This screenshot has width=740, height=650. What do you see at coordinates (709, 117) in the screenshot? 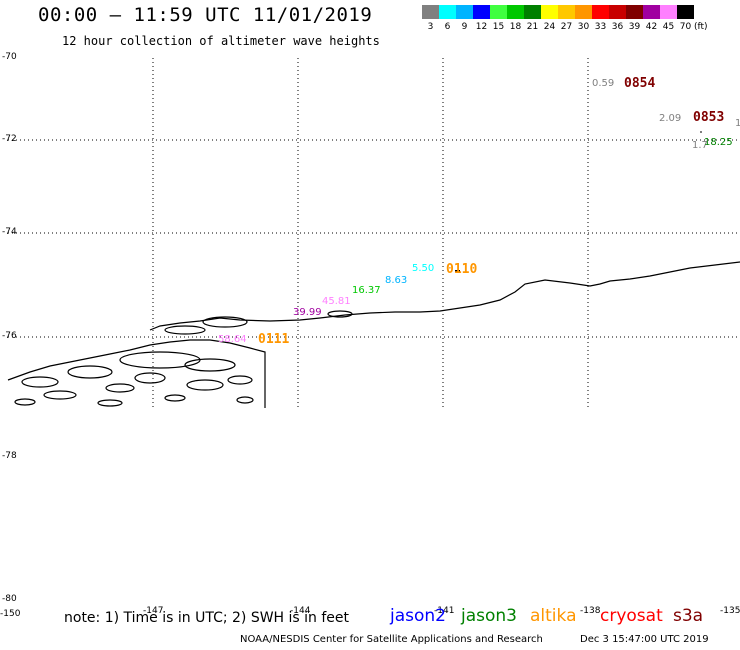
I see `pass-time-label: 0853` at bounding box center [709, 117].